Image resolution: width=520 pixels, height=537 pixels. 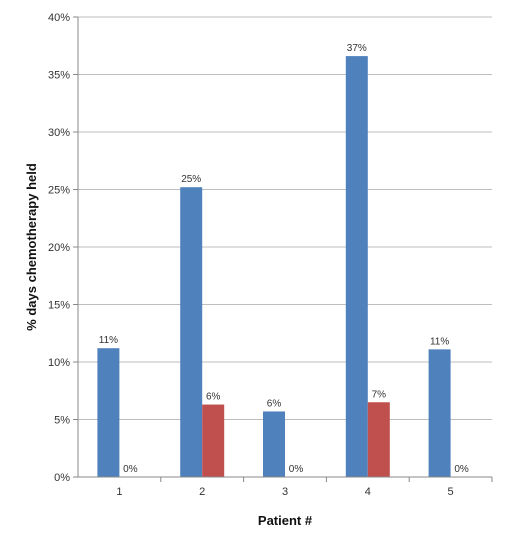 I want to click on y-tick-label: 40%, so click(x=59, y=18).